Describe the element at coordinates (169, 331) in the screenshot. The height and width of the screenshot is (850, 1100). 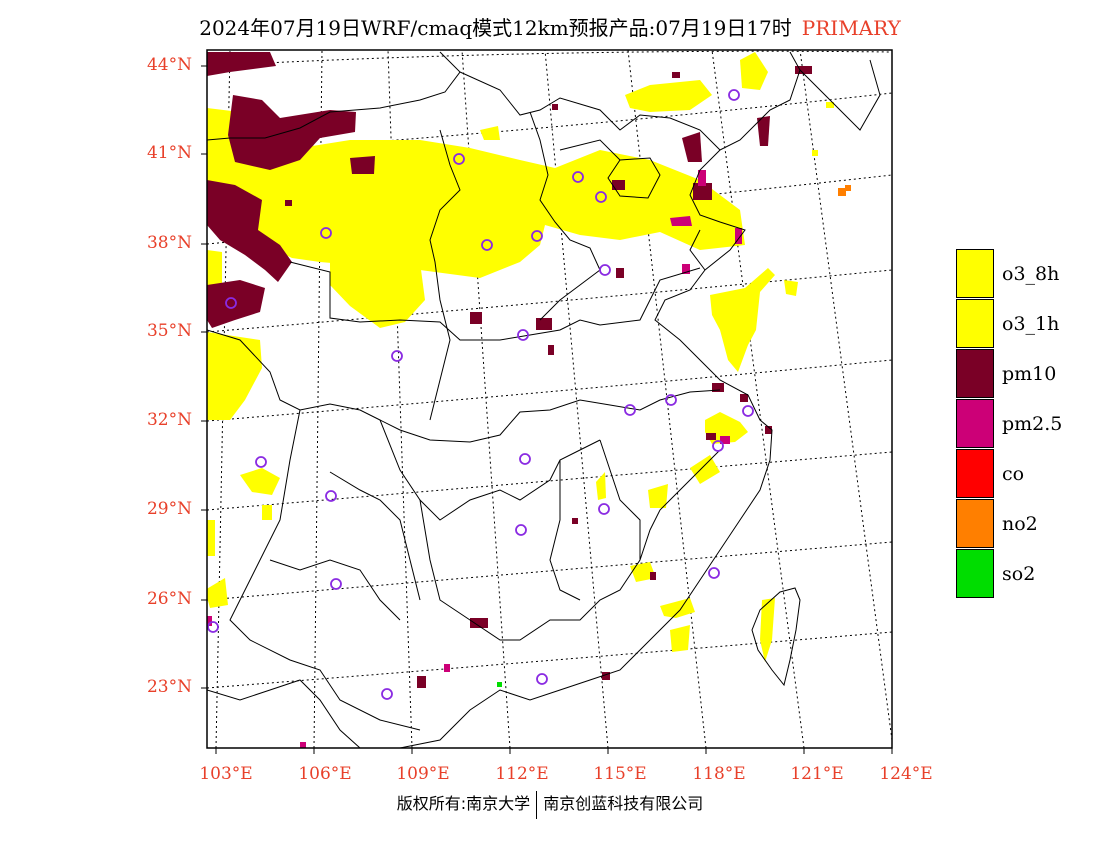
I see `lat-label-35: 35°N` at that location.